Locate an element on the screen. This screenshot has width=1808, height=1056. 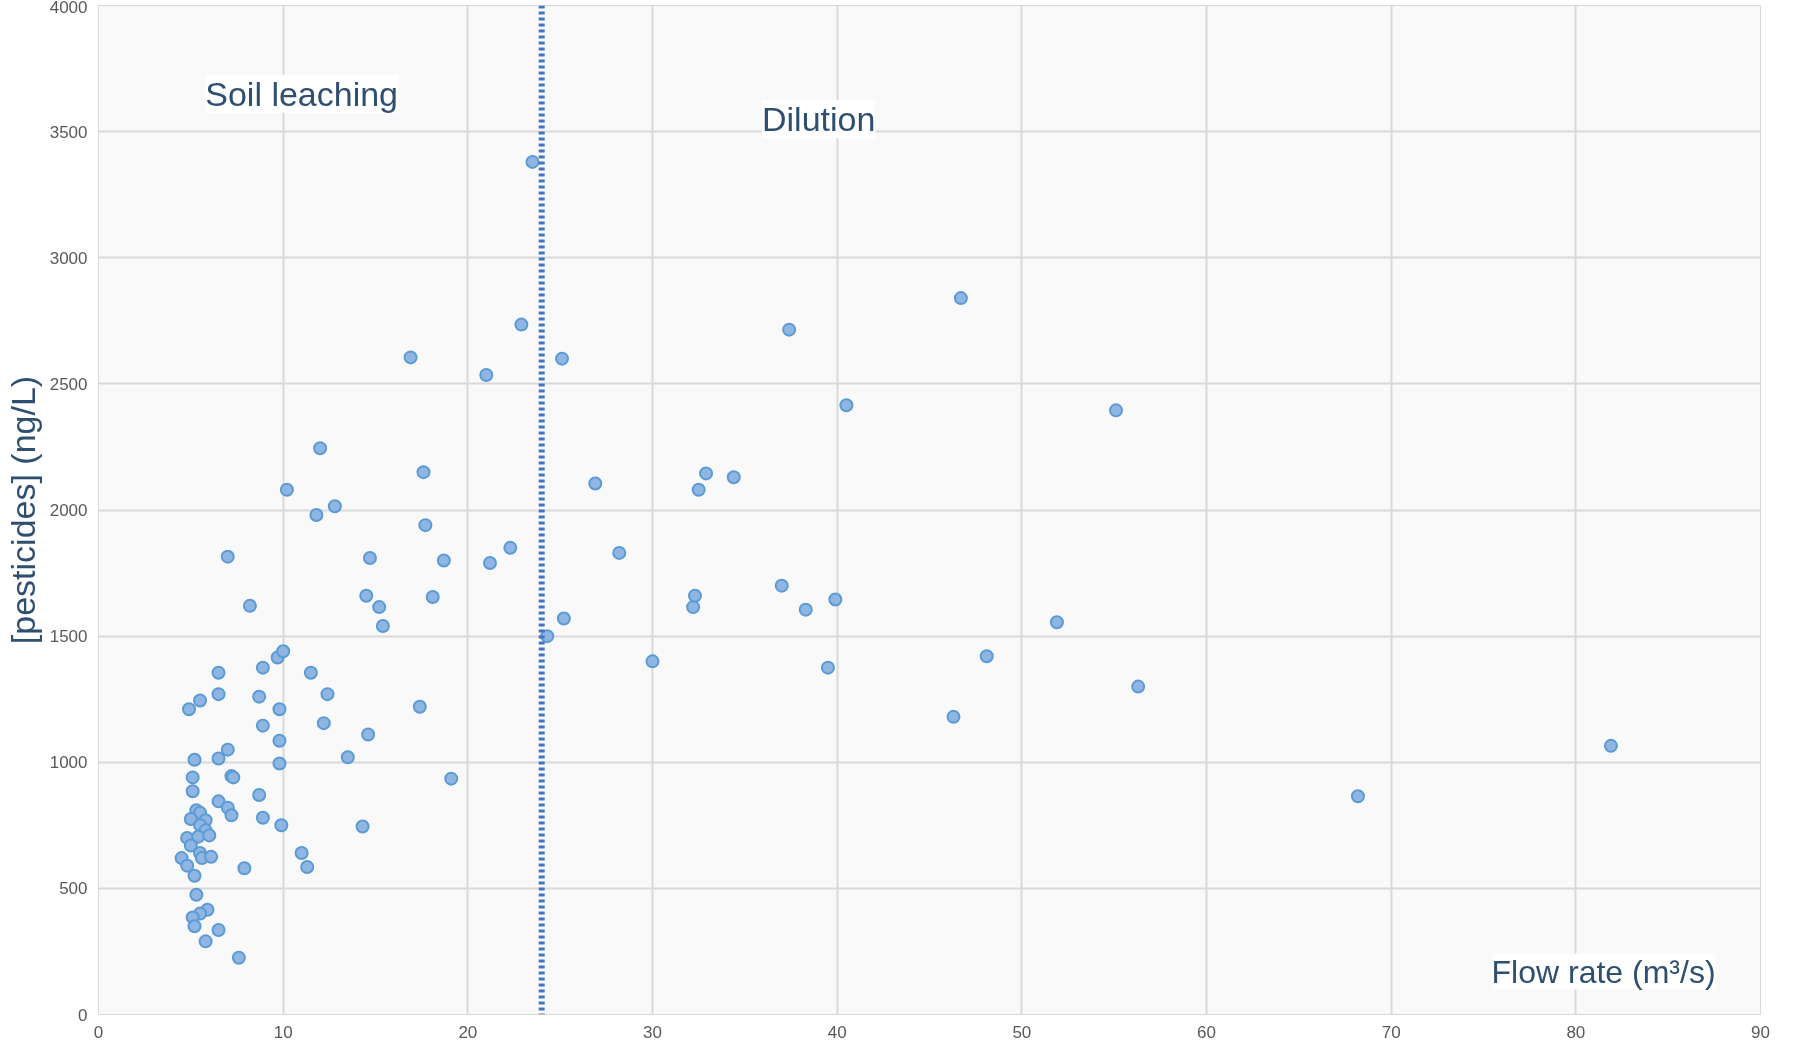
x-tick-label: 40 is located at coordinates (837, 1032).